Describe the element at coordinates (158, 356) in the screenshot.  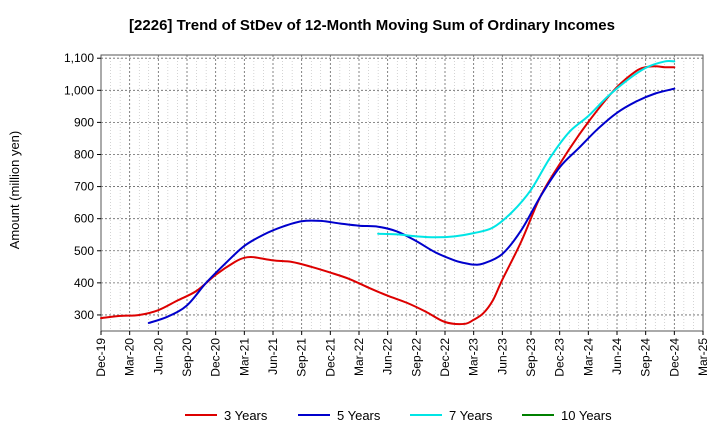
I see `x-tick-label: Jun-20` at that location.